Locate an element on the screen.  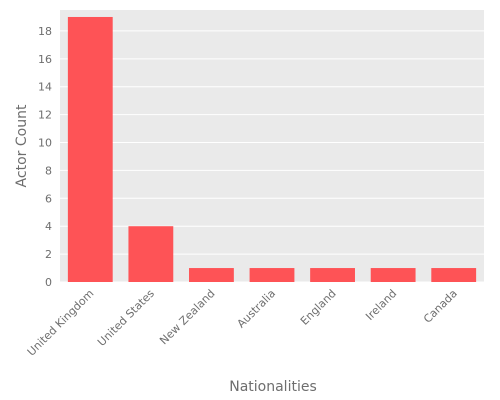
y-tick-labels: 0 2 4 6 8 10 12 14 16 18 is located at coordinates (45, 157).